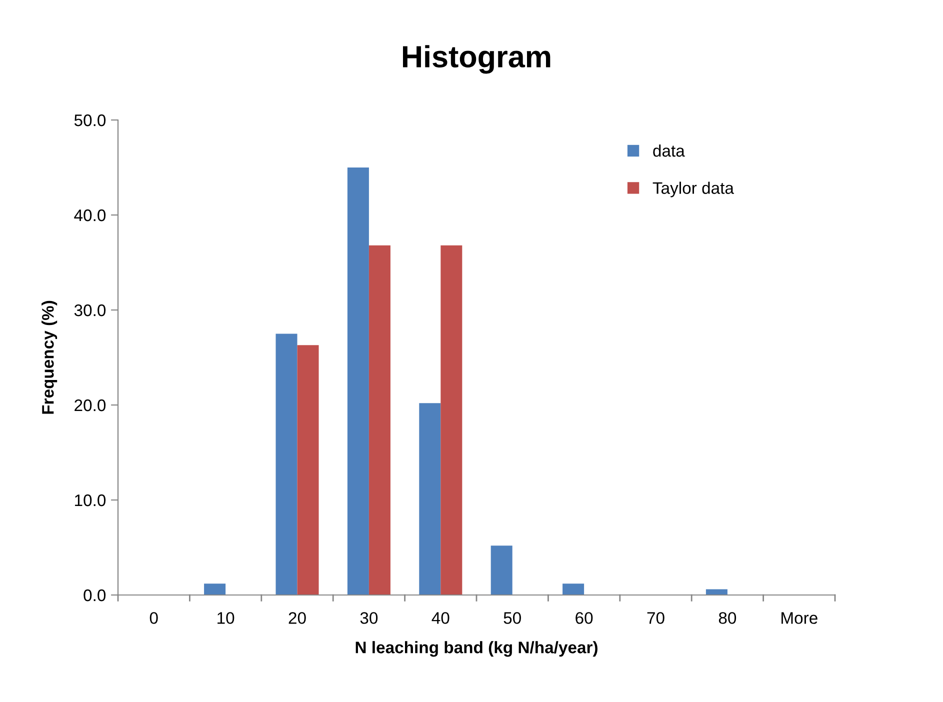  I want to click on x-tick-label: 20, so click(297, 618).